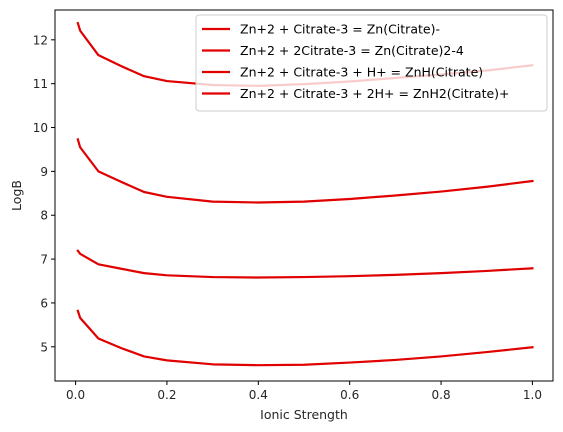 The width and height of the screenshot is (563, 432). What do you see at coordinates (44, 216) in the screenshot?
I see `y-tick-label: 8` at bounding box center [44, 216].